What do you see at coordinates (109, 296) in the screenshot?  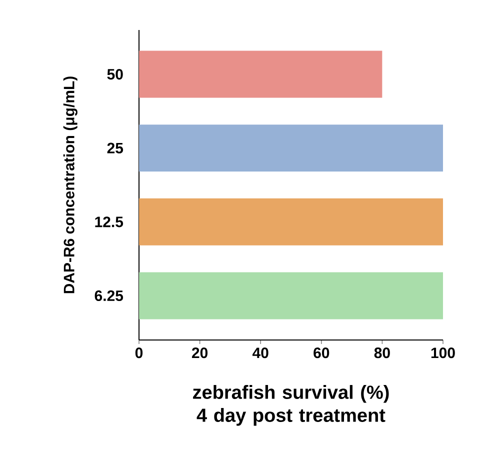 I see `y-tick-label: 6.25` at bounding box center [109, 296].